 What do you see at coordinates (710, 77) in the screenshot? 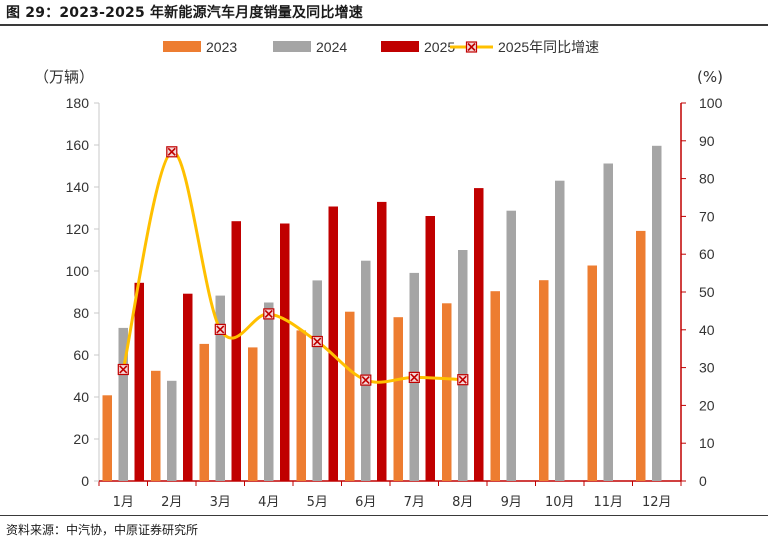
I see `y-right-unit: (%)` at bounding box center [710, 77].